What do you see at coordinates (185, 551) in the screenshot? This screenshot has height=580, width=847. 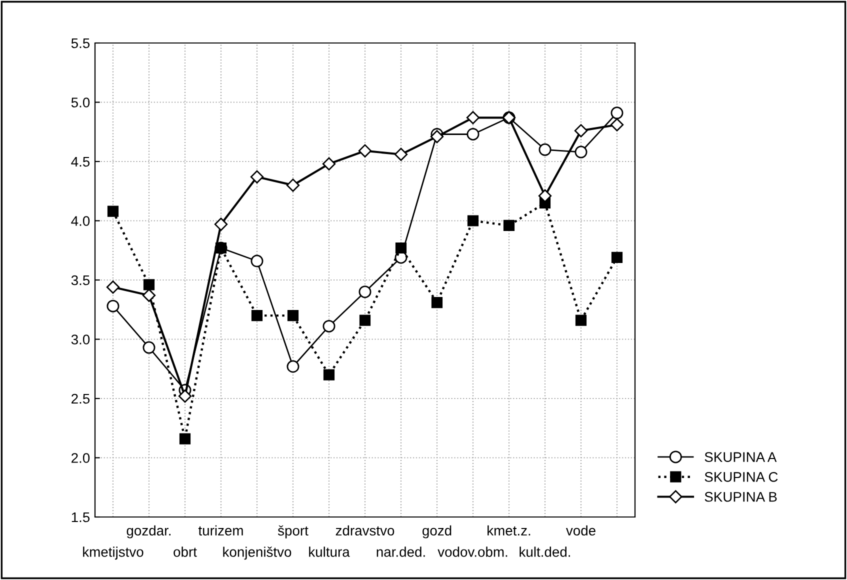 I see `x-tick-label: obrt` at bounding box center [185, 551].